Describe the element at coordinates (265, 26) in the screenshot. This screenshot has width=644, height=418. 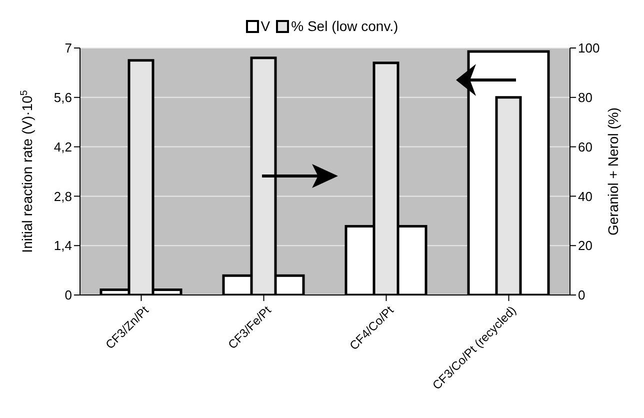
I see `legend-label: V` at that location.